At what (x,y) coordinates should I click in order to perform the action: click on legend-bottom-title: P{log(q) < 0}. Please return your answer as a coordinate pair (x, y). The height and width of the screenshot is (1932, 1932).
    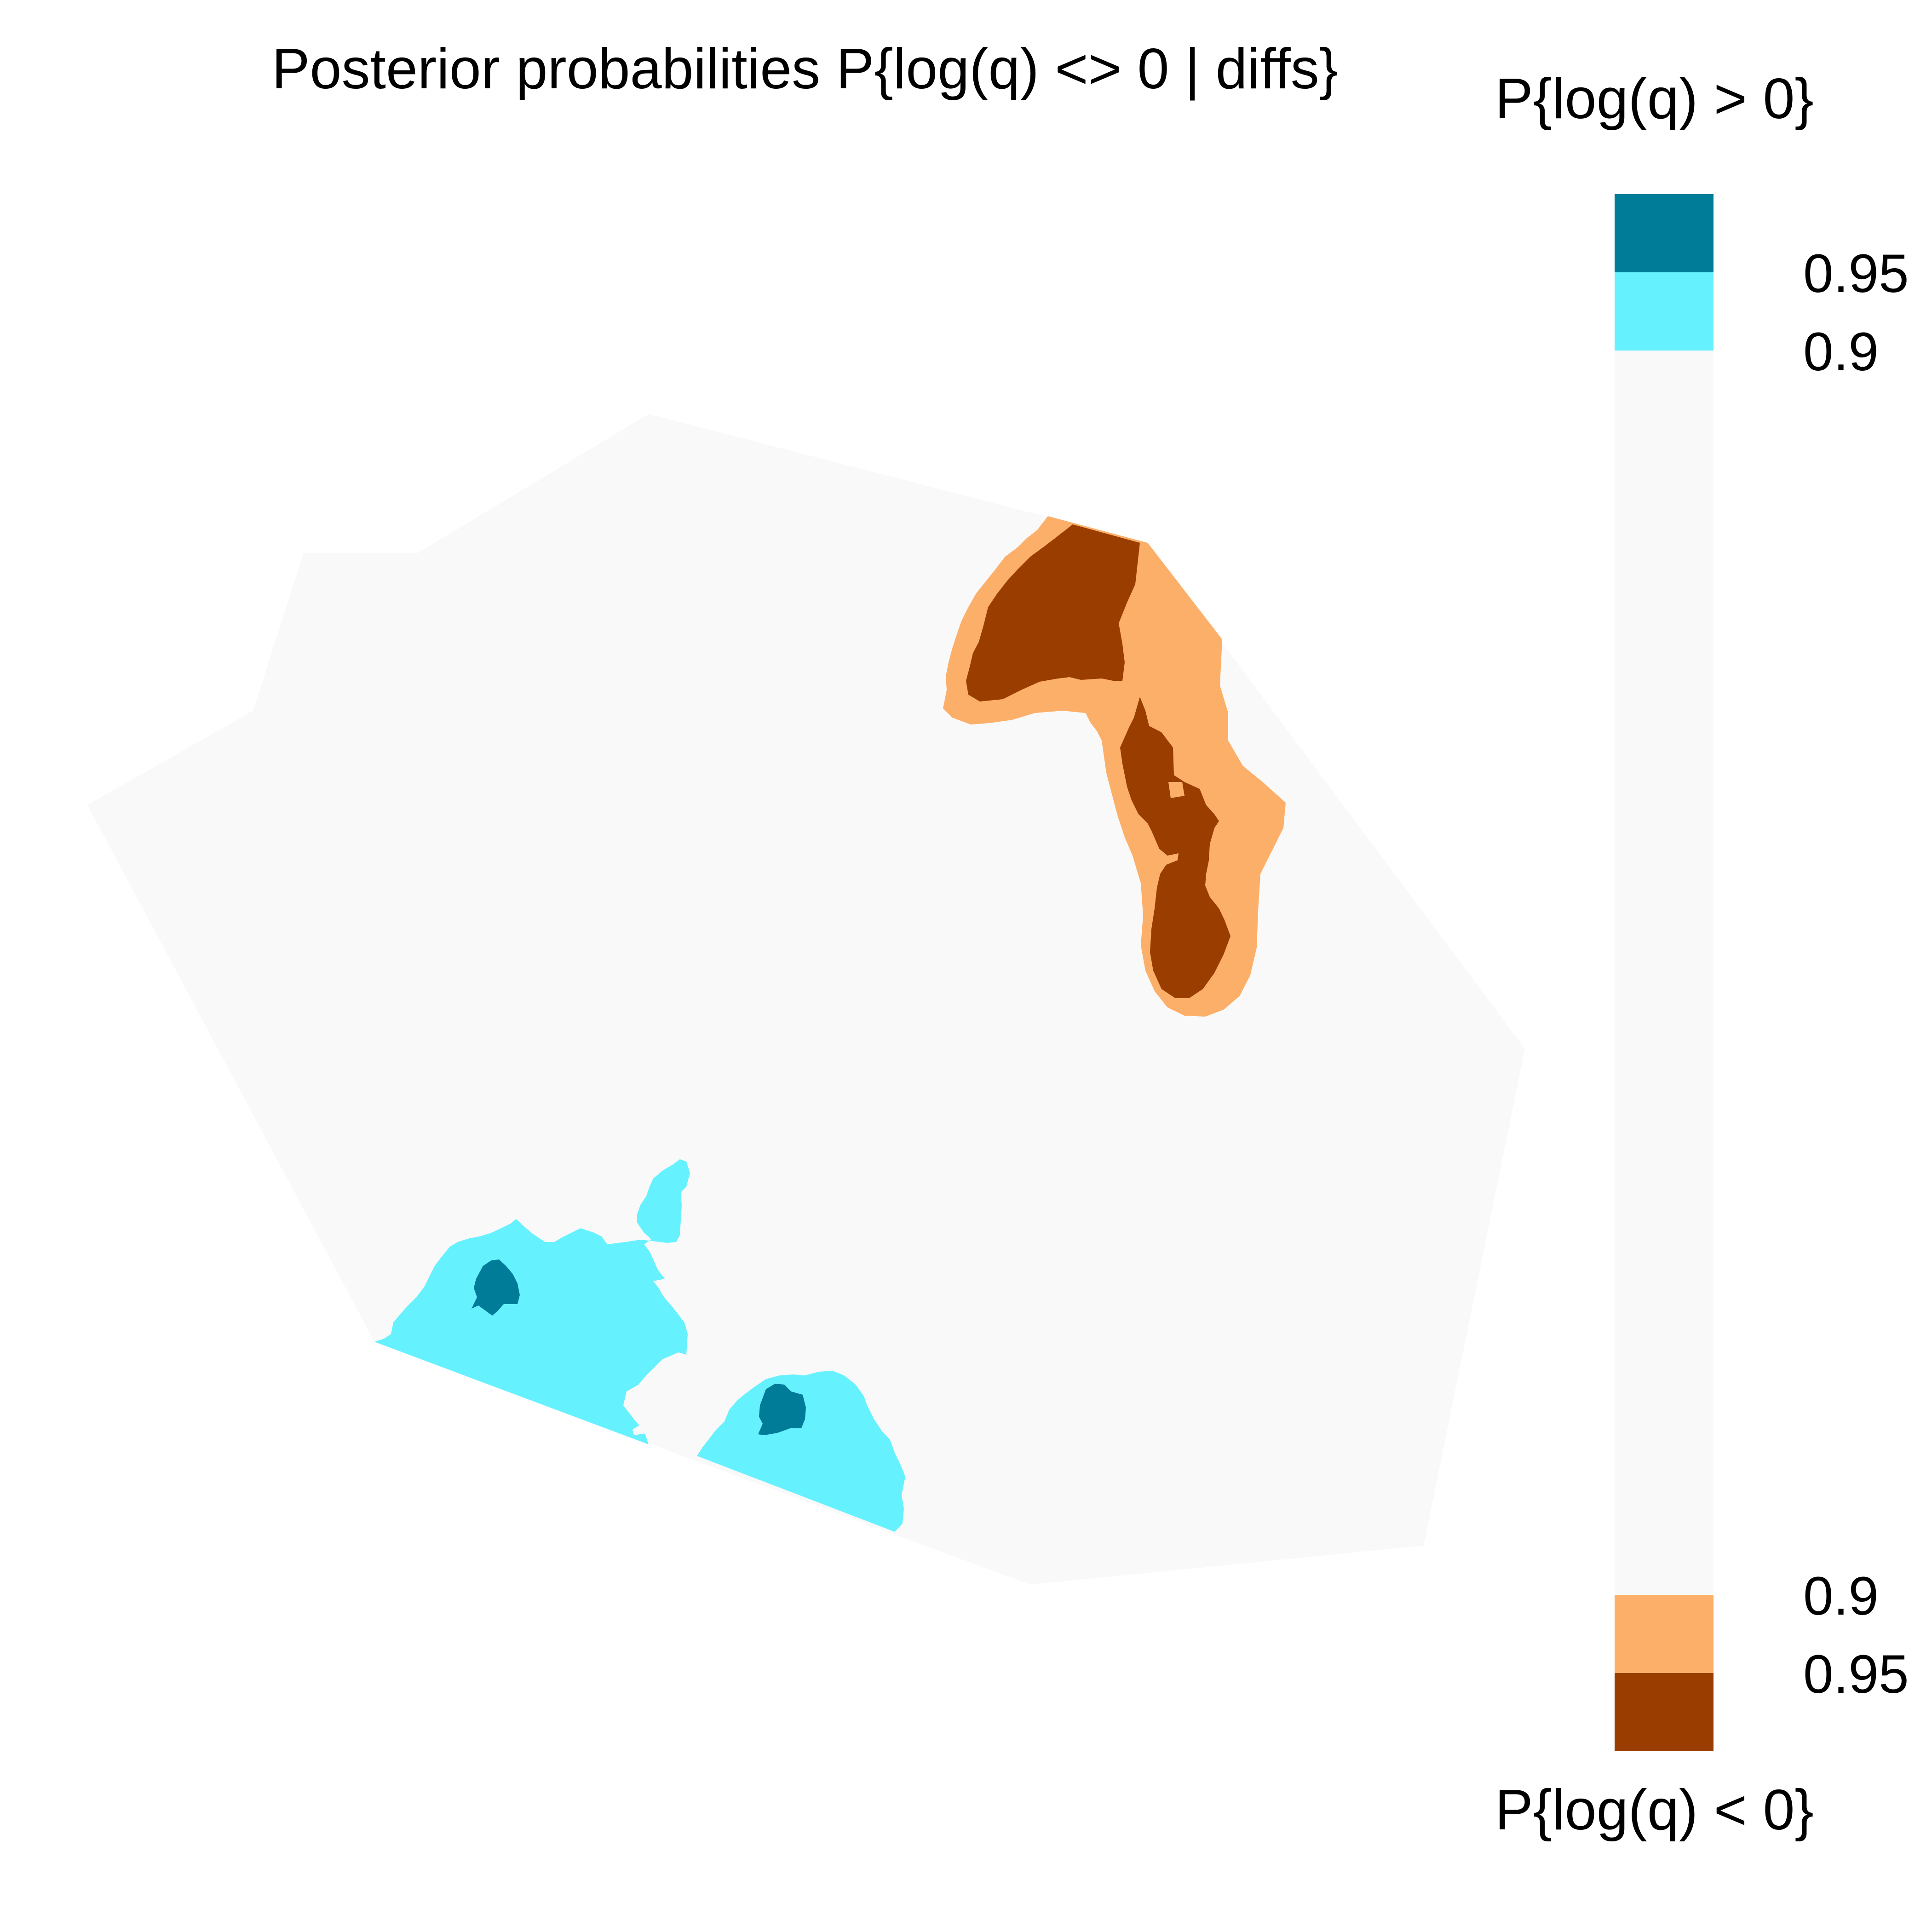
    Looking at the image, I should click on (1654, 1810).